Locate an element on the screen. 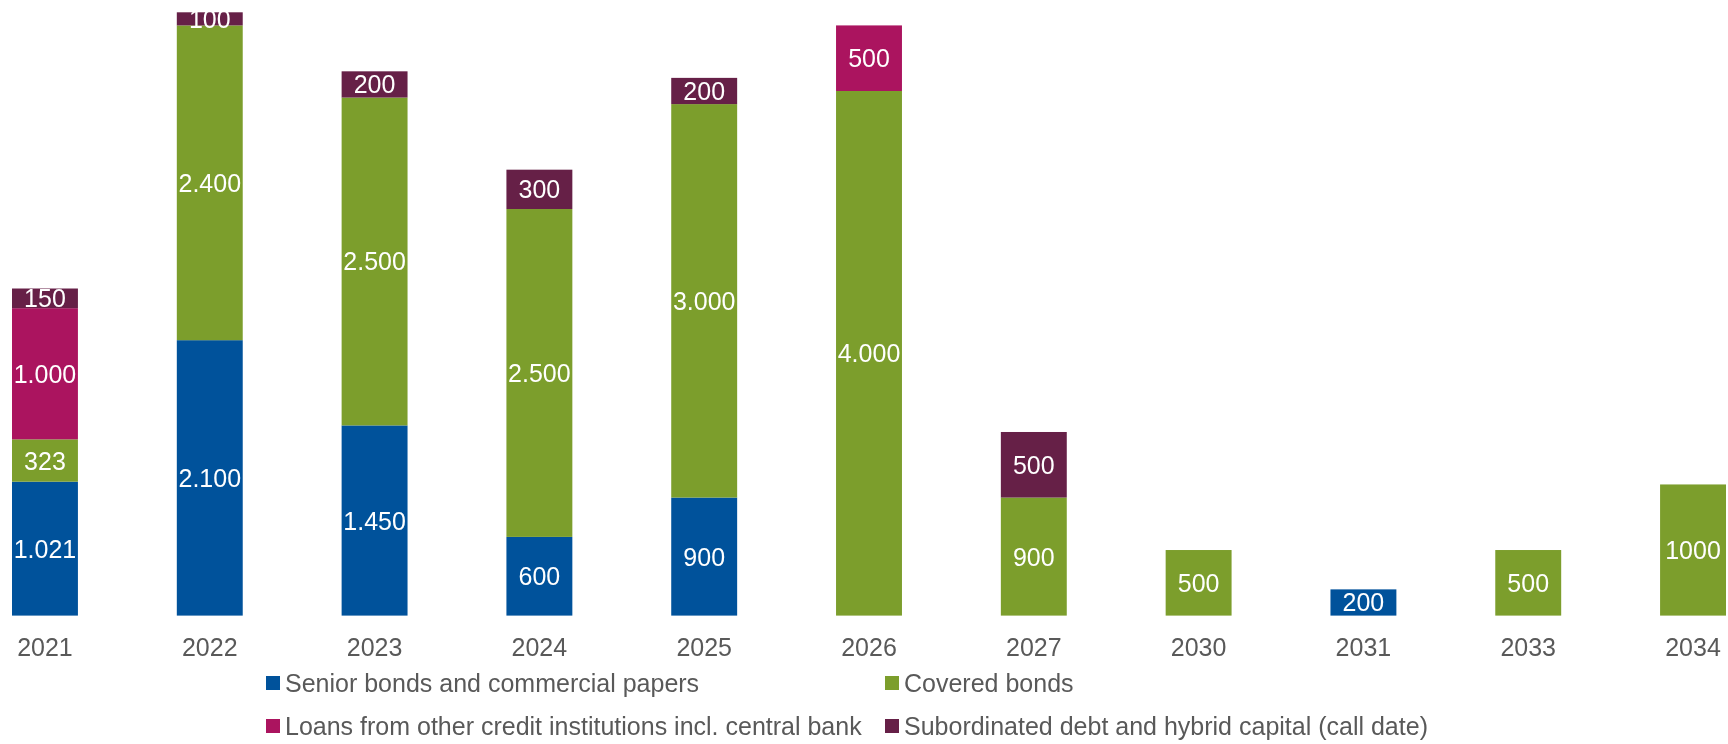 This screenshot has width=1728, height=744. x-tick-label: 2030 is located at coordinates (1198, 647).